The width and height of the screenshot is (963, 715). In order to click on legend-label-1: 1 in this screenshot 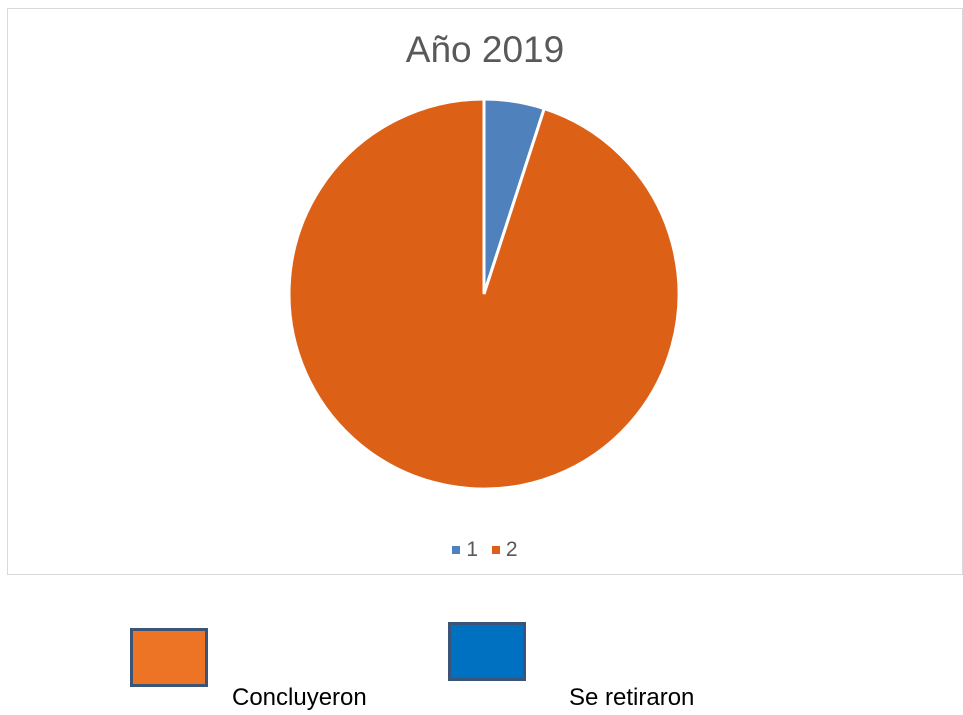, I will do `click(472, 549)`.